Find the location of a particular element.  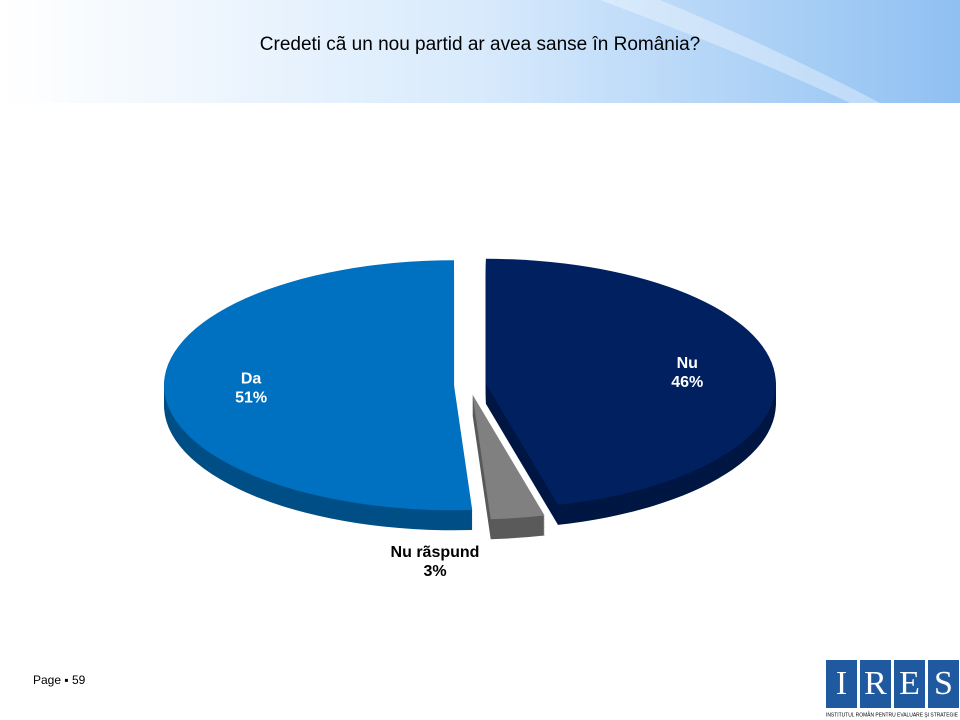

slice-label: Nu is located at coordinates (687, 363).